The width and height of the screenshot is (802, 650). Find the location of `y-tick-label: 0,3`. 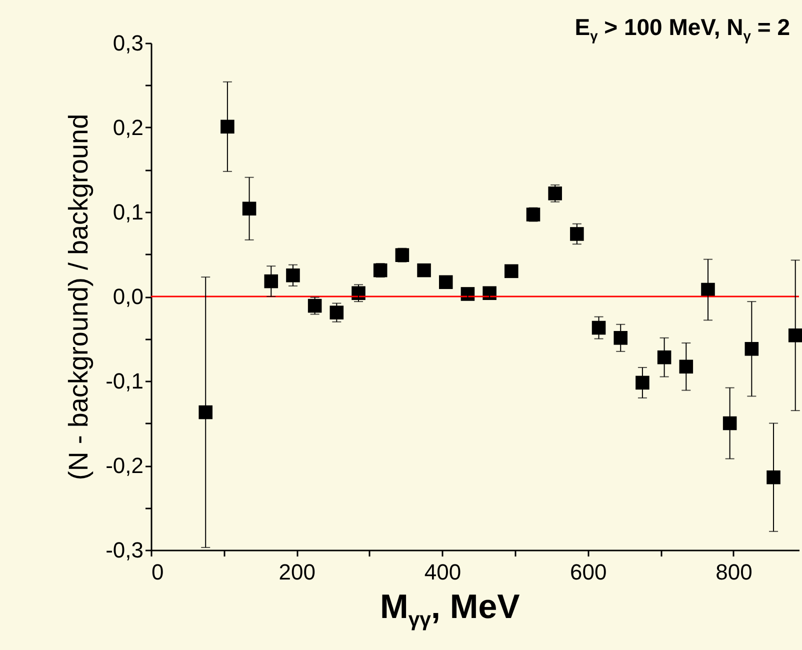

y-tick-label: 0,3 is located at coordinates (128, 43).